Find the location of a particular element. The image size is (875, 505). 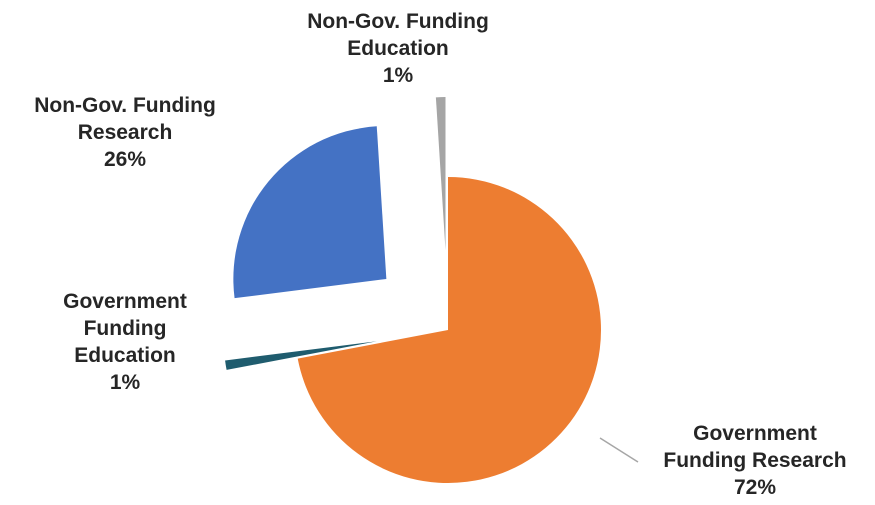

slice-label-2: Government Funding Education 1% is located at coordinates (125, 342).